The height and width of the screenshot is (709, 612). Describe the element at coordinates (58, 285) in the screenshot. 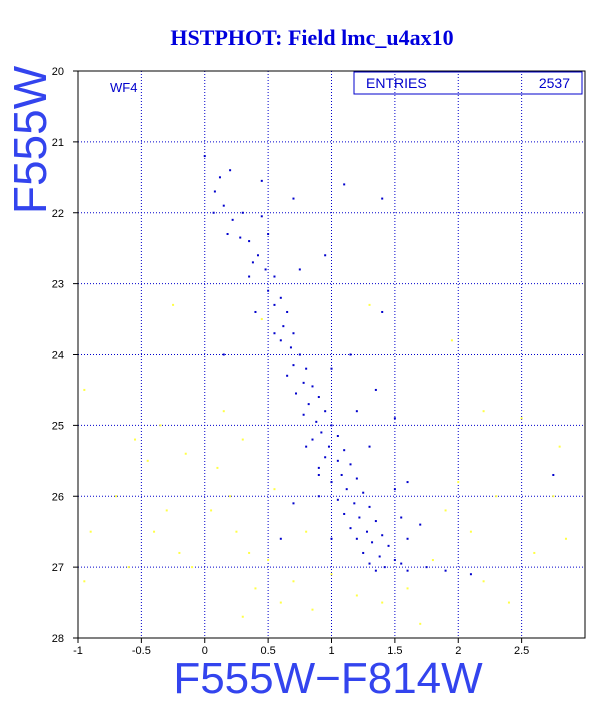

I see `y-tick-label: 23` at that location.